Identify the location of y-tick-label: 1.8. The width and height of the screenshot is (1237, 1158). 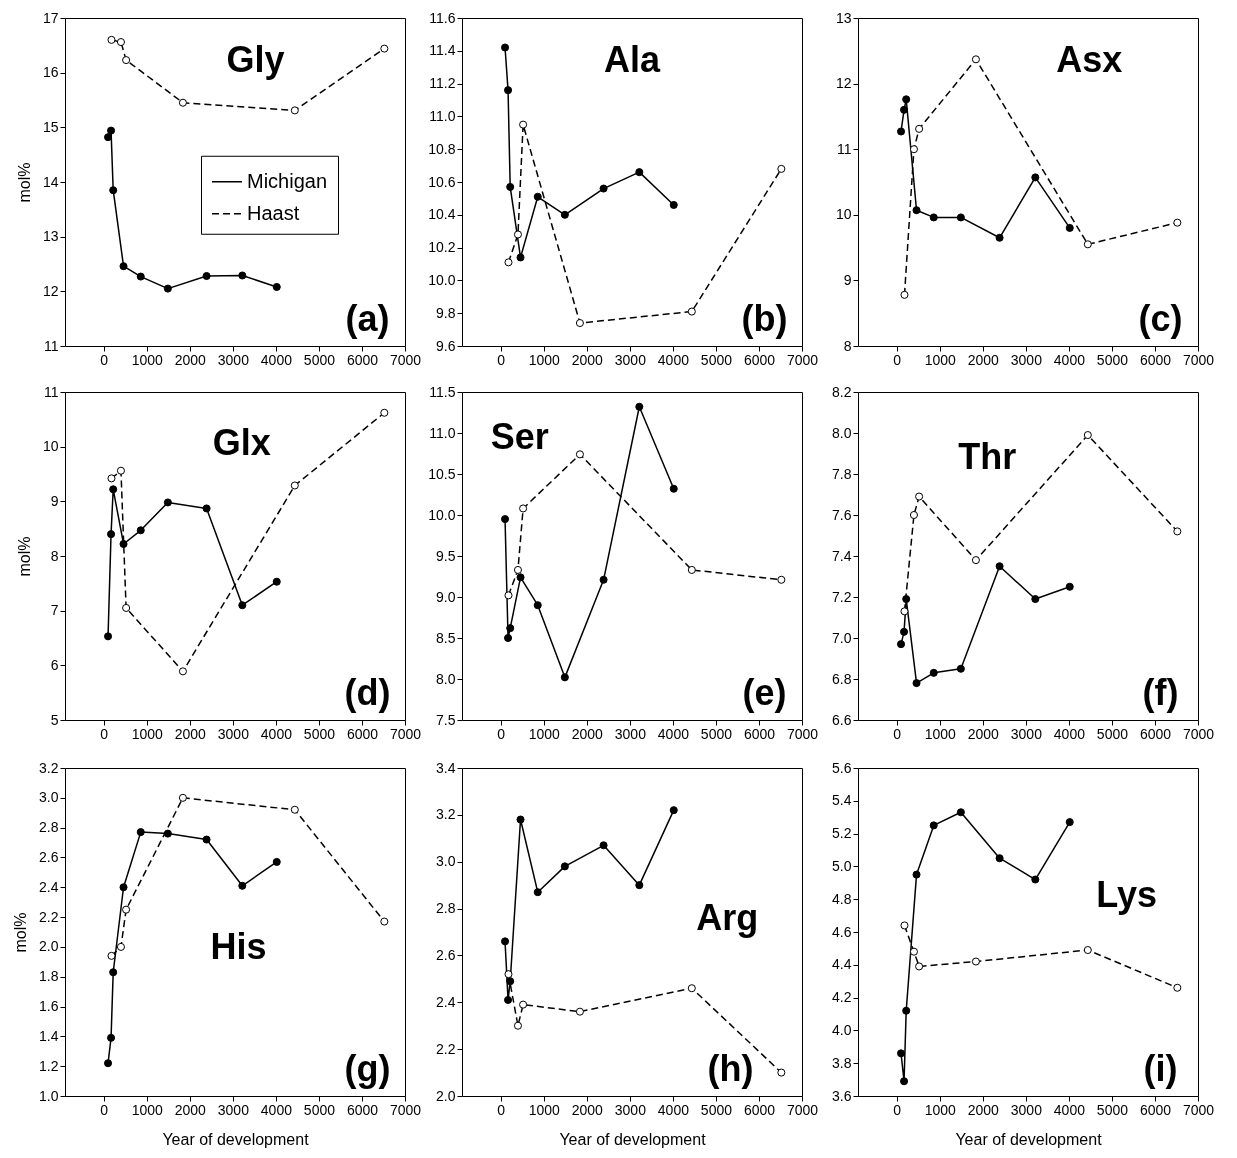
(49, 976).